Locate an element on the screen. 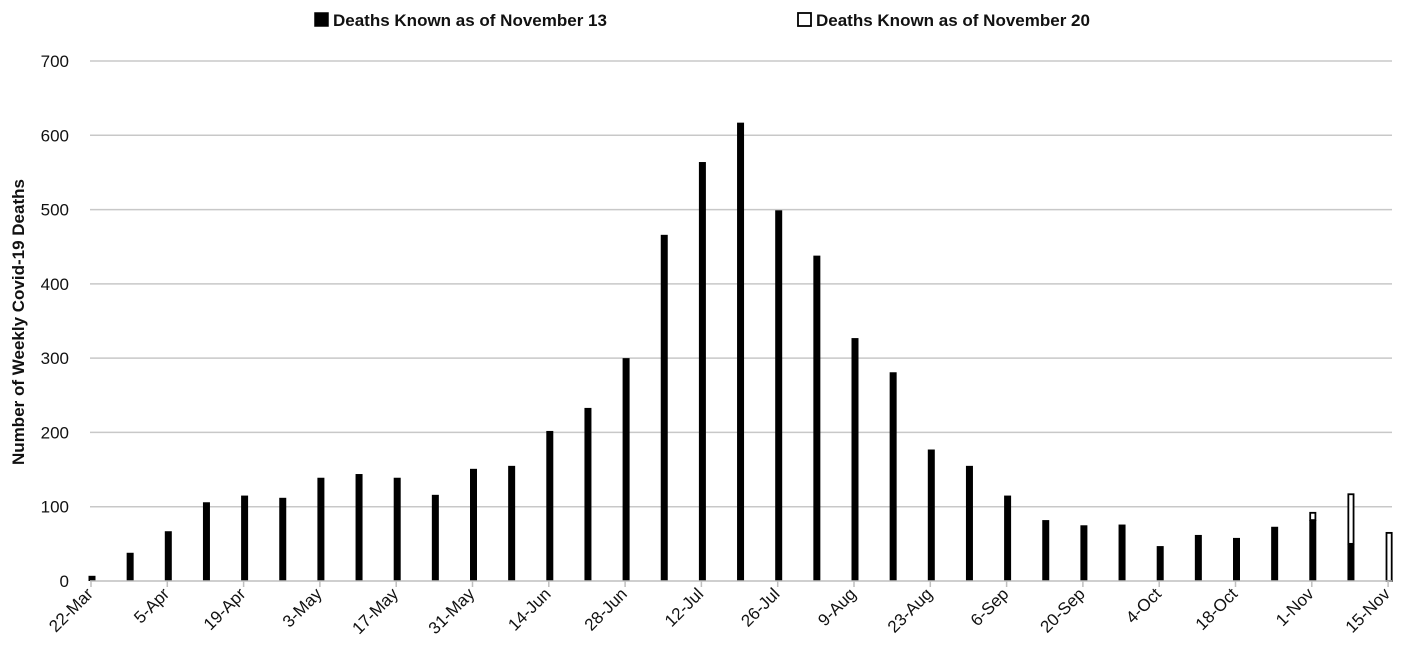 This screenshot has width=1407, height=659. bar-nov13-1-Nov is located at coordinates (1313, 550).